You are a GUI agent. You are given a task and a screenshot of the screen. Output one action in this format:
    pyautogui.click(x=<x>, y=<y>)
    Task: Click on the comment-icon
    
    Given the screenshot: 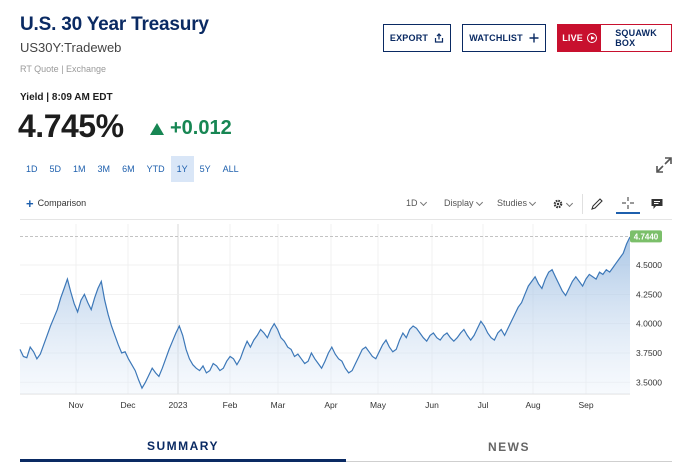 What is the action you would take?
    pyautogui.click(x=657, y=204)
    